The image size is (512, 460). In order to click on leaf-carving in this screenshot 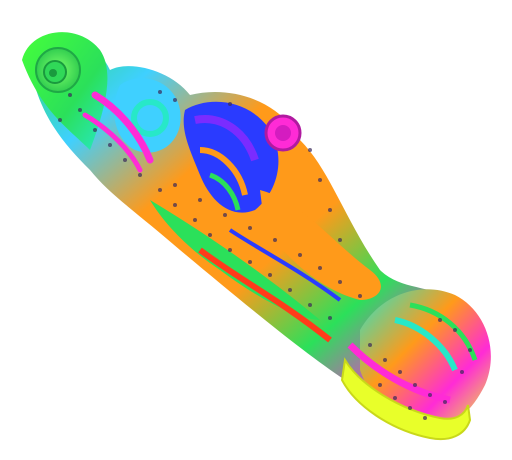, I will do `click(231, 157)`.